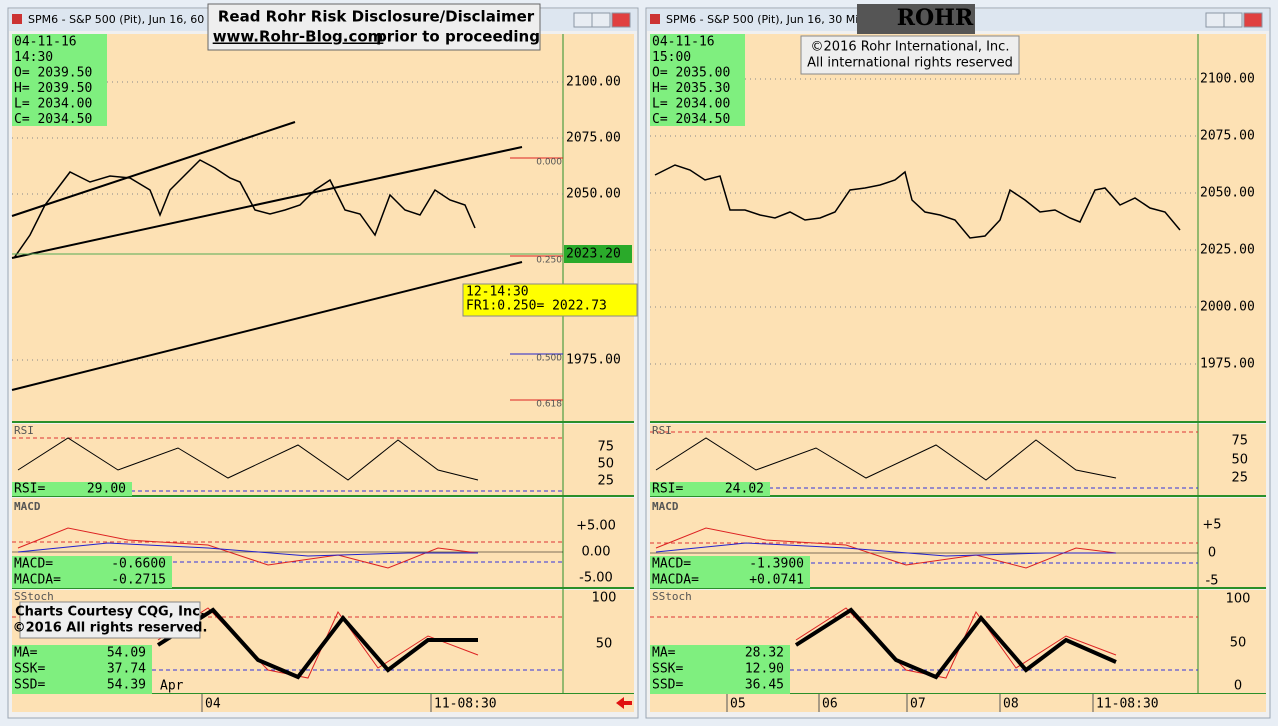 Image resolution: width=1278 pixels, height=726 pixels. What do you see at coordinates (126, 669) in the screenshot?
I see `sstoch-value: 37.74` at bounding box center [126, 669].